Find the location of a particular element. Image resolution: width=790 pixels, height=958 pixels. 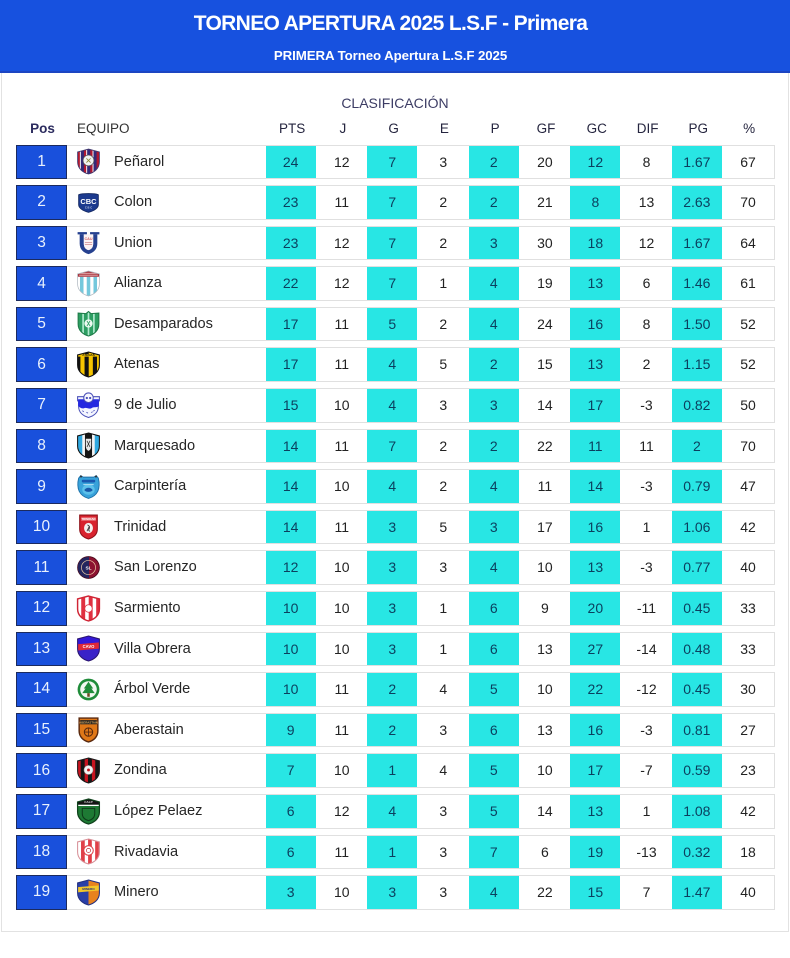

svg-text: CAU is located at coordinates (88, 239).